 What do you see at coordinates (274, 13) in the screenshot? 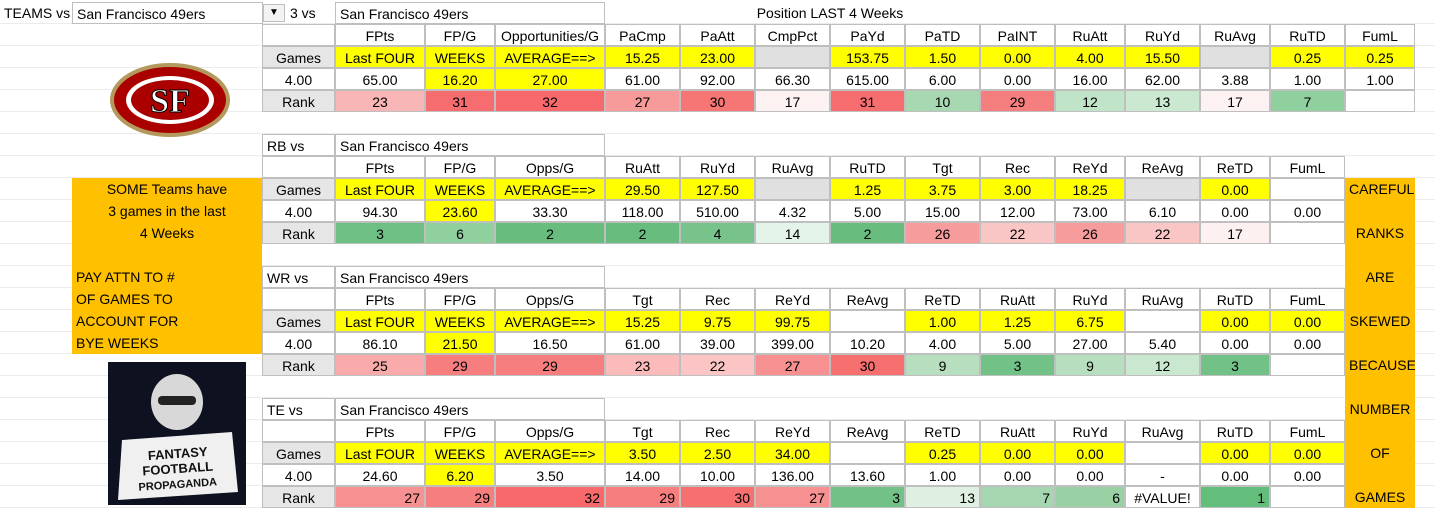
I see `dropdown-button: ▼` at bounding box center [274, 13].